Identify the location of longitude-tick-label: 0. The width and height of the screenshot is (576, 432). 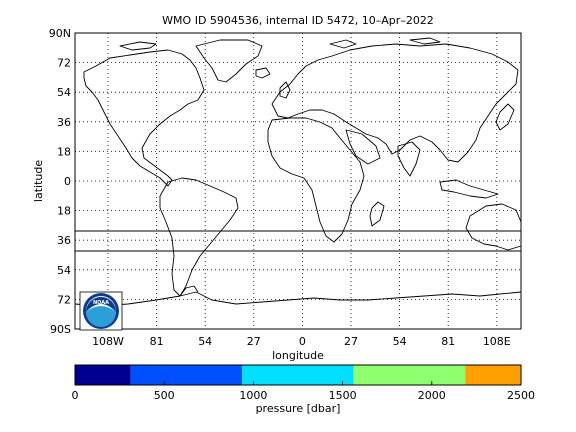
(302, 341).